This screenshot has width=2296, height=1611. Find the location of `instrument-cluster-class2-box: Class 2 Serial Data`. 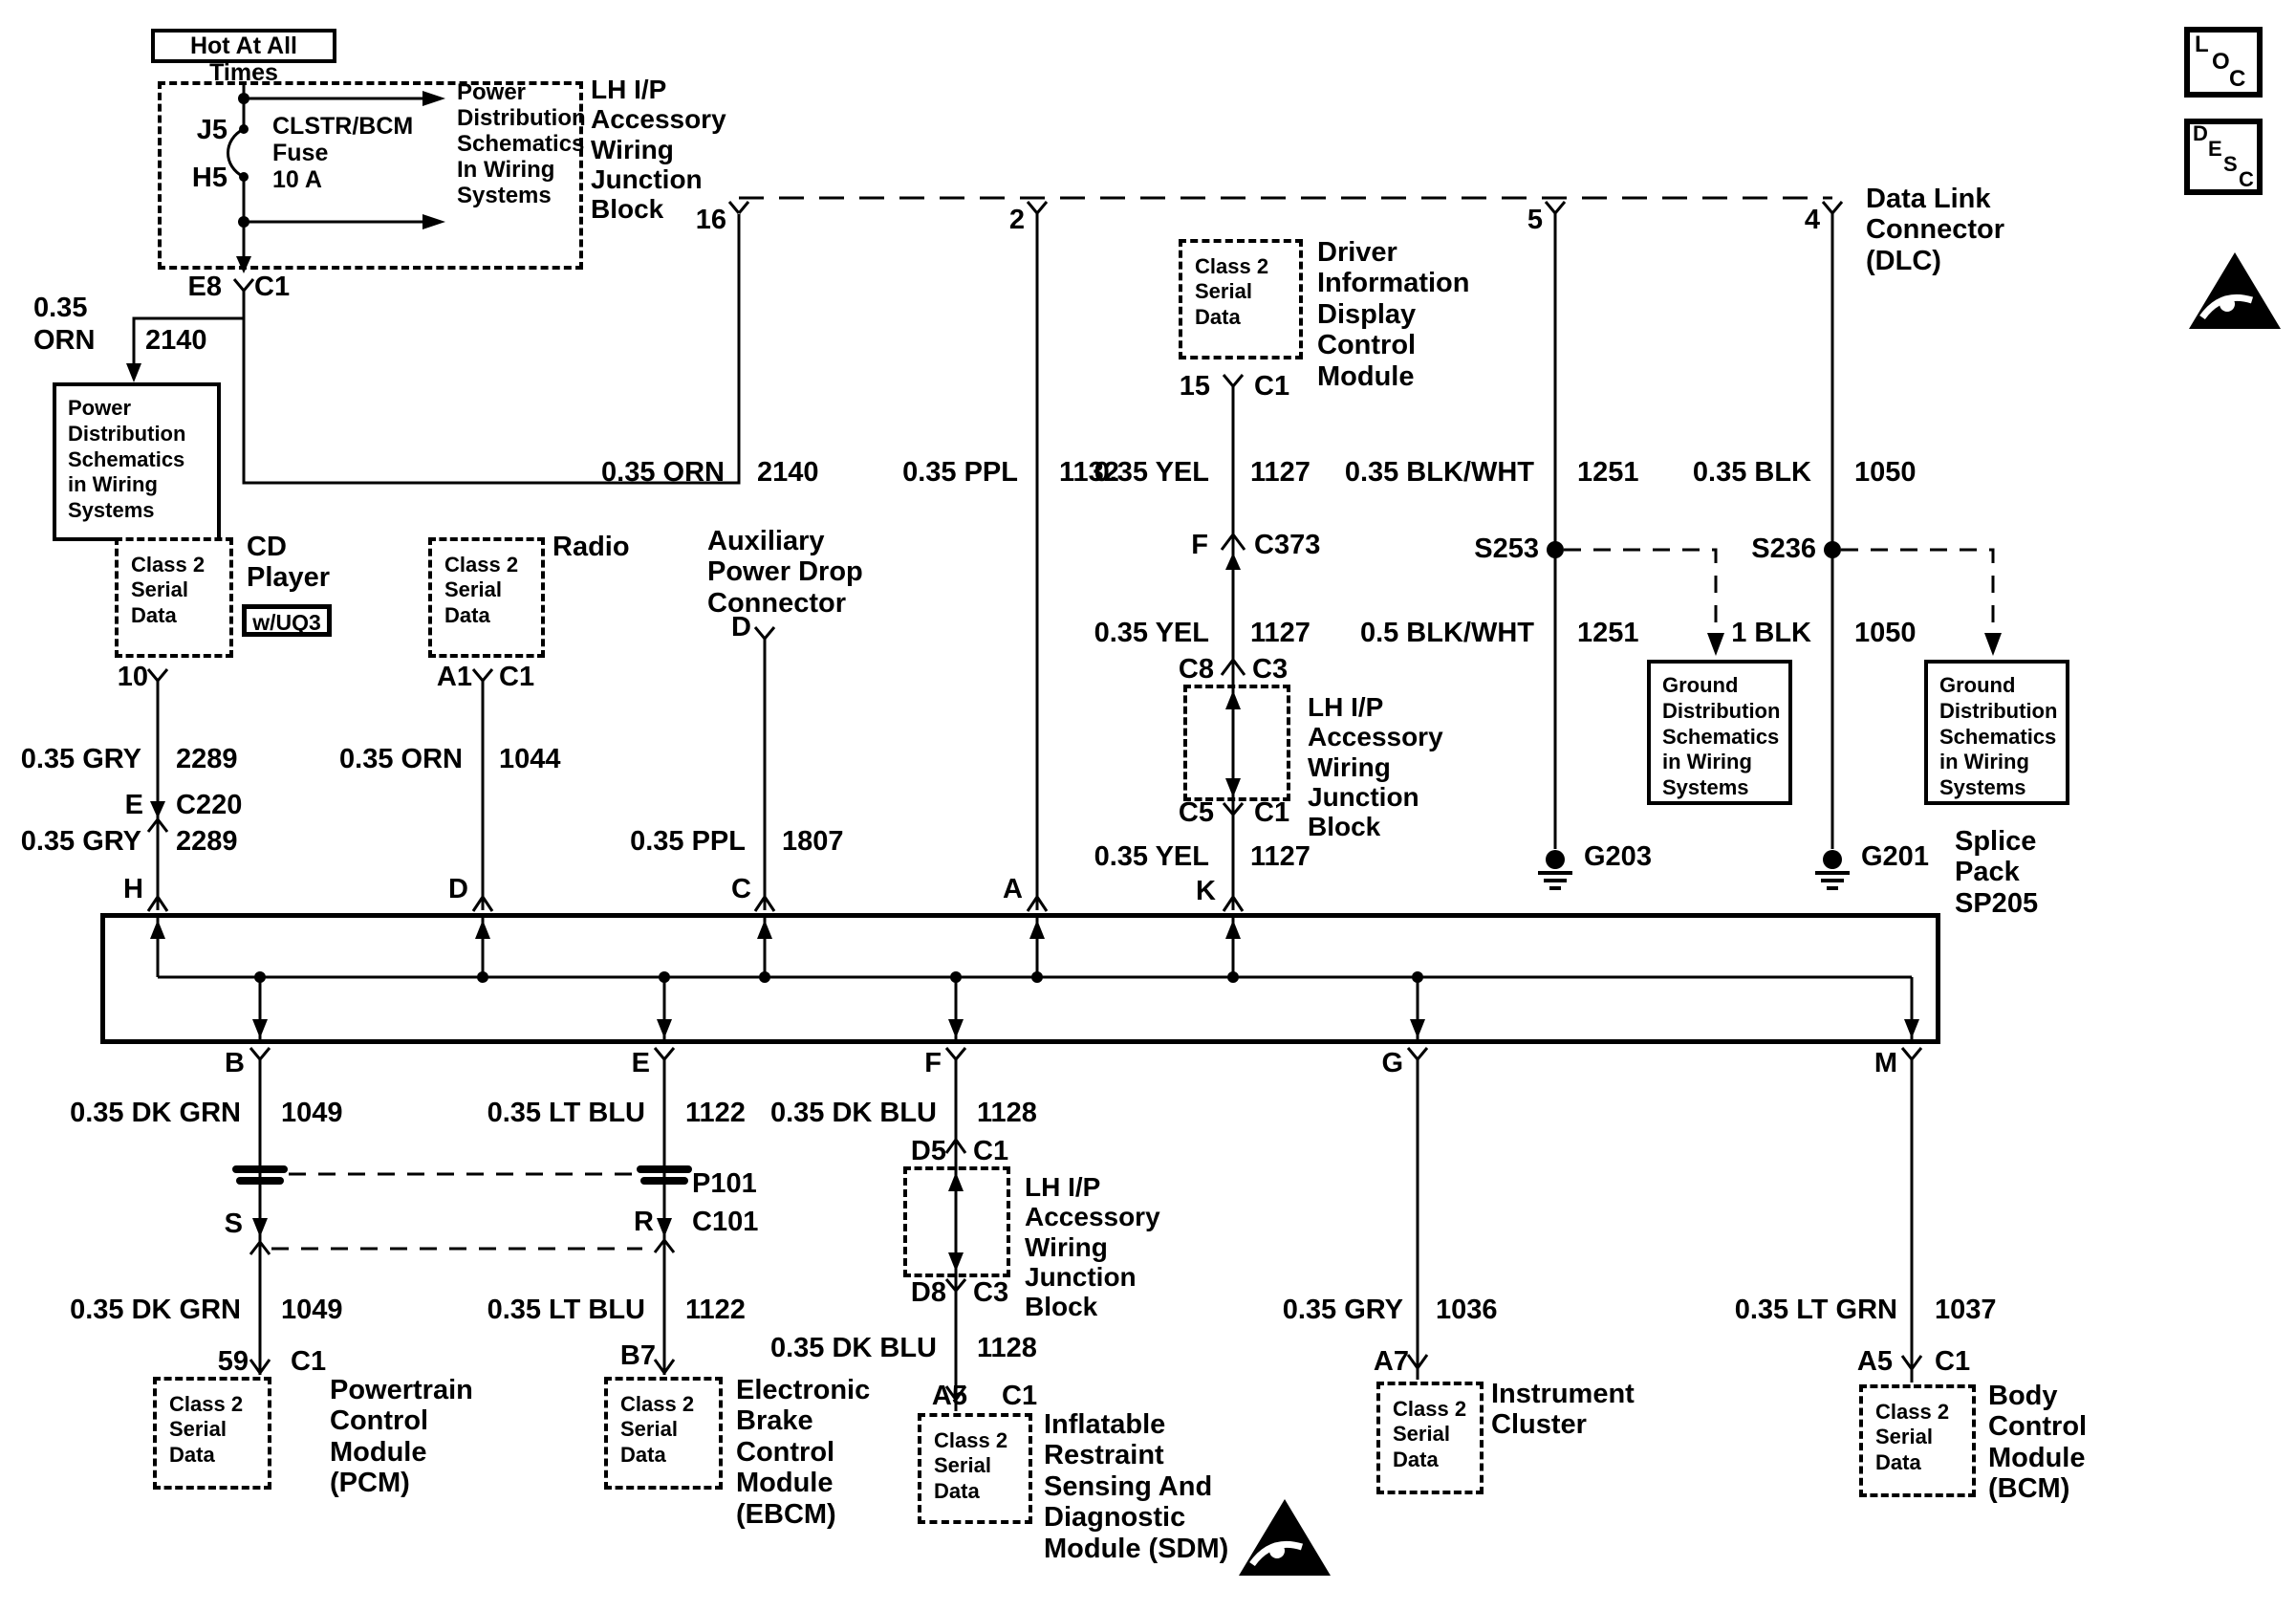

instrument-cluster-class2-box: Class 2 Serial Data is located at coordinates (1430, 1438).